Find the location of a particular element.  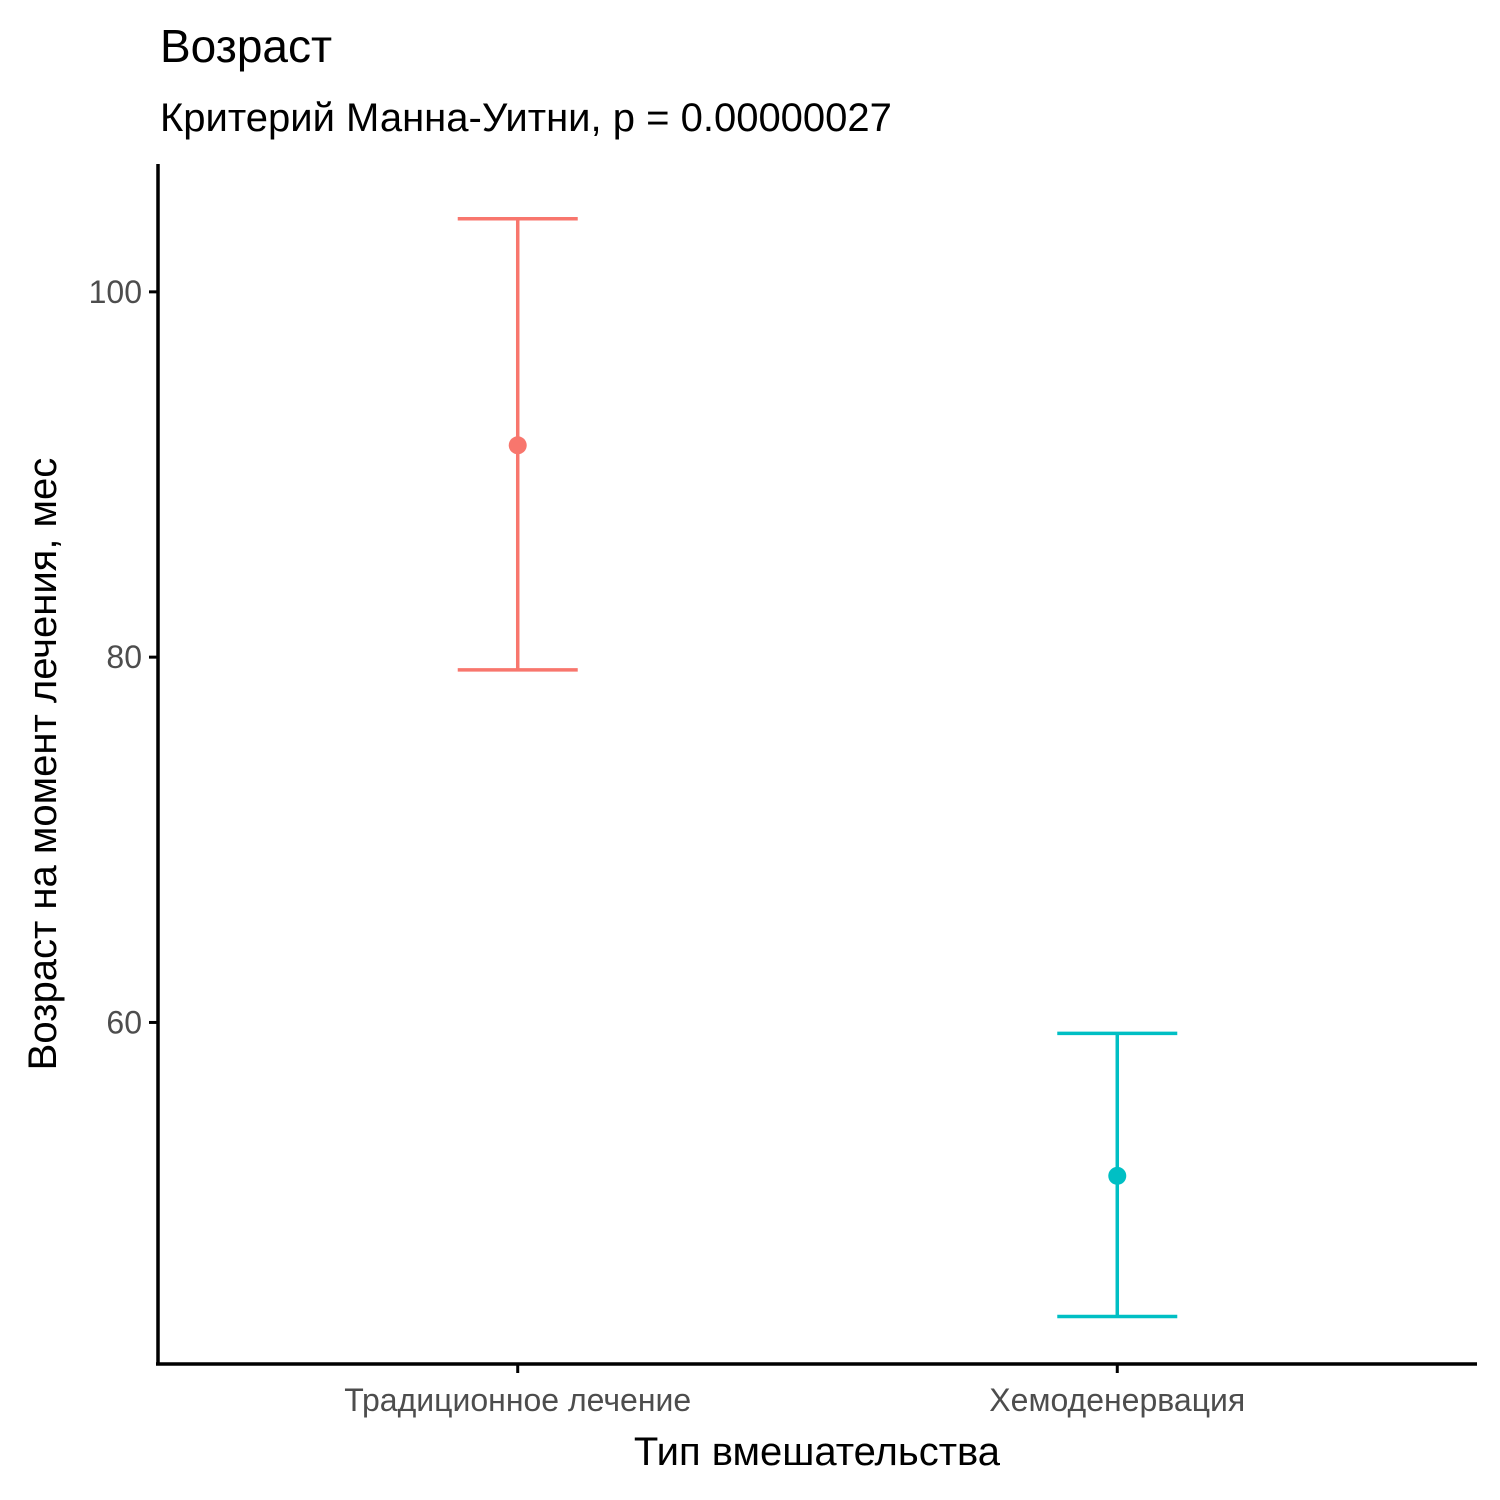

x-tick-label: Традиционное лечение is located at coordinates (517, 1400).